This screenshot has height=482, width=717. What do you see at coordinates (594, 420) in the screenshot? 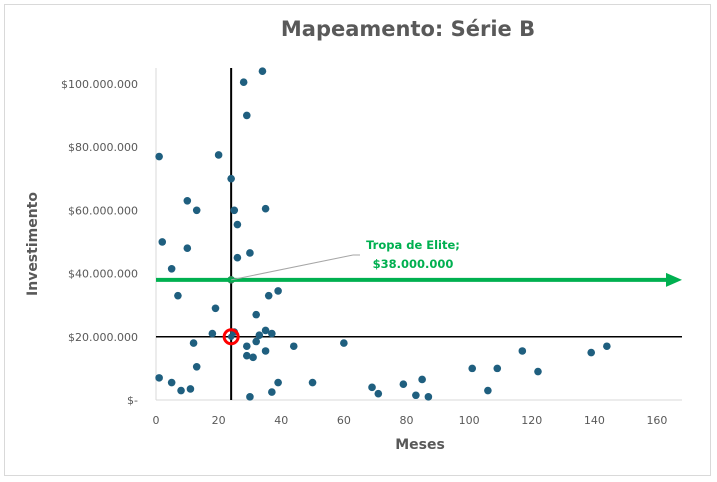
I see `x-tick-label: 140` at bounding box center [594, 420].